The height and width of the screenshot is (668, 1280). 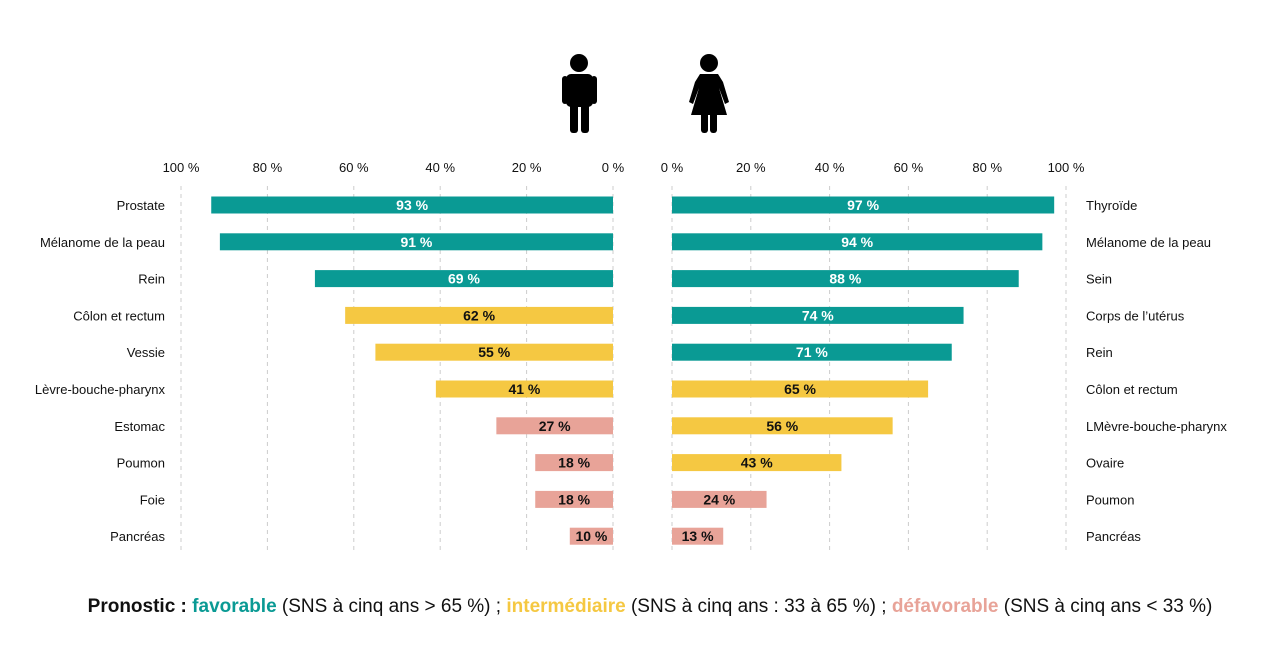 I want to click on value-label: 10 %, so click(x=591, y=536).